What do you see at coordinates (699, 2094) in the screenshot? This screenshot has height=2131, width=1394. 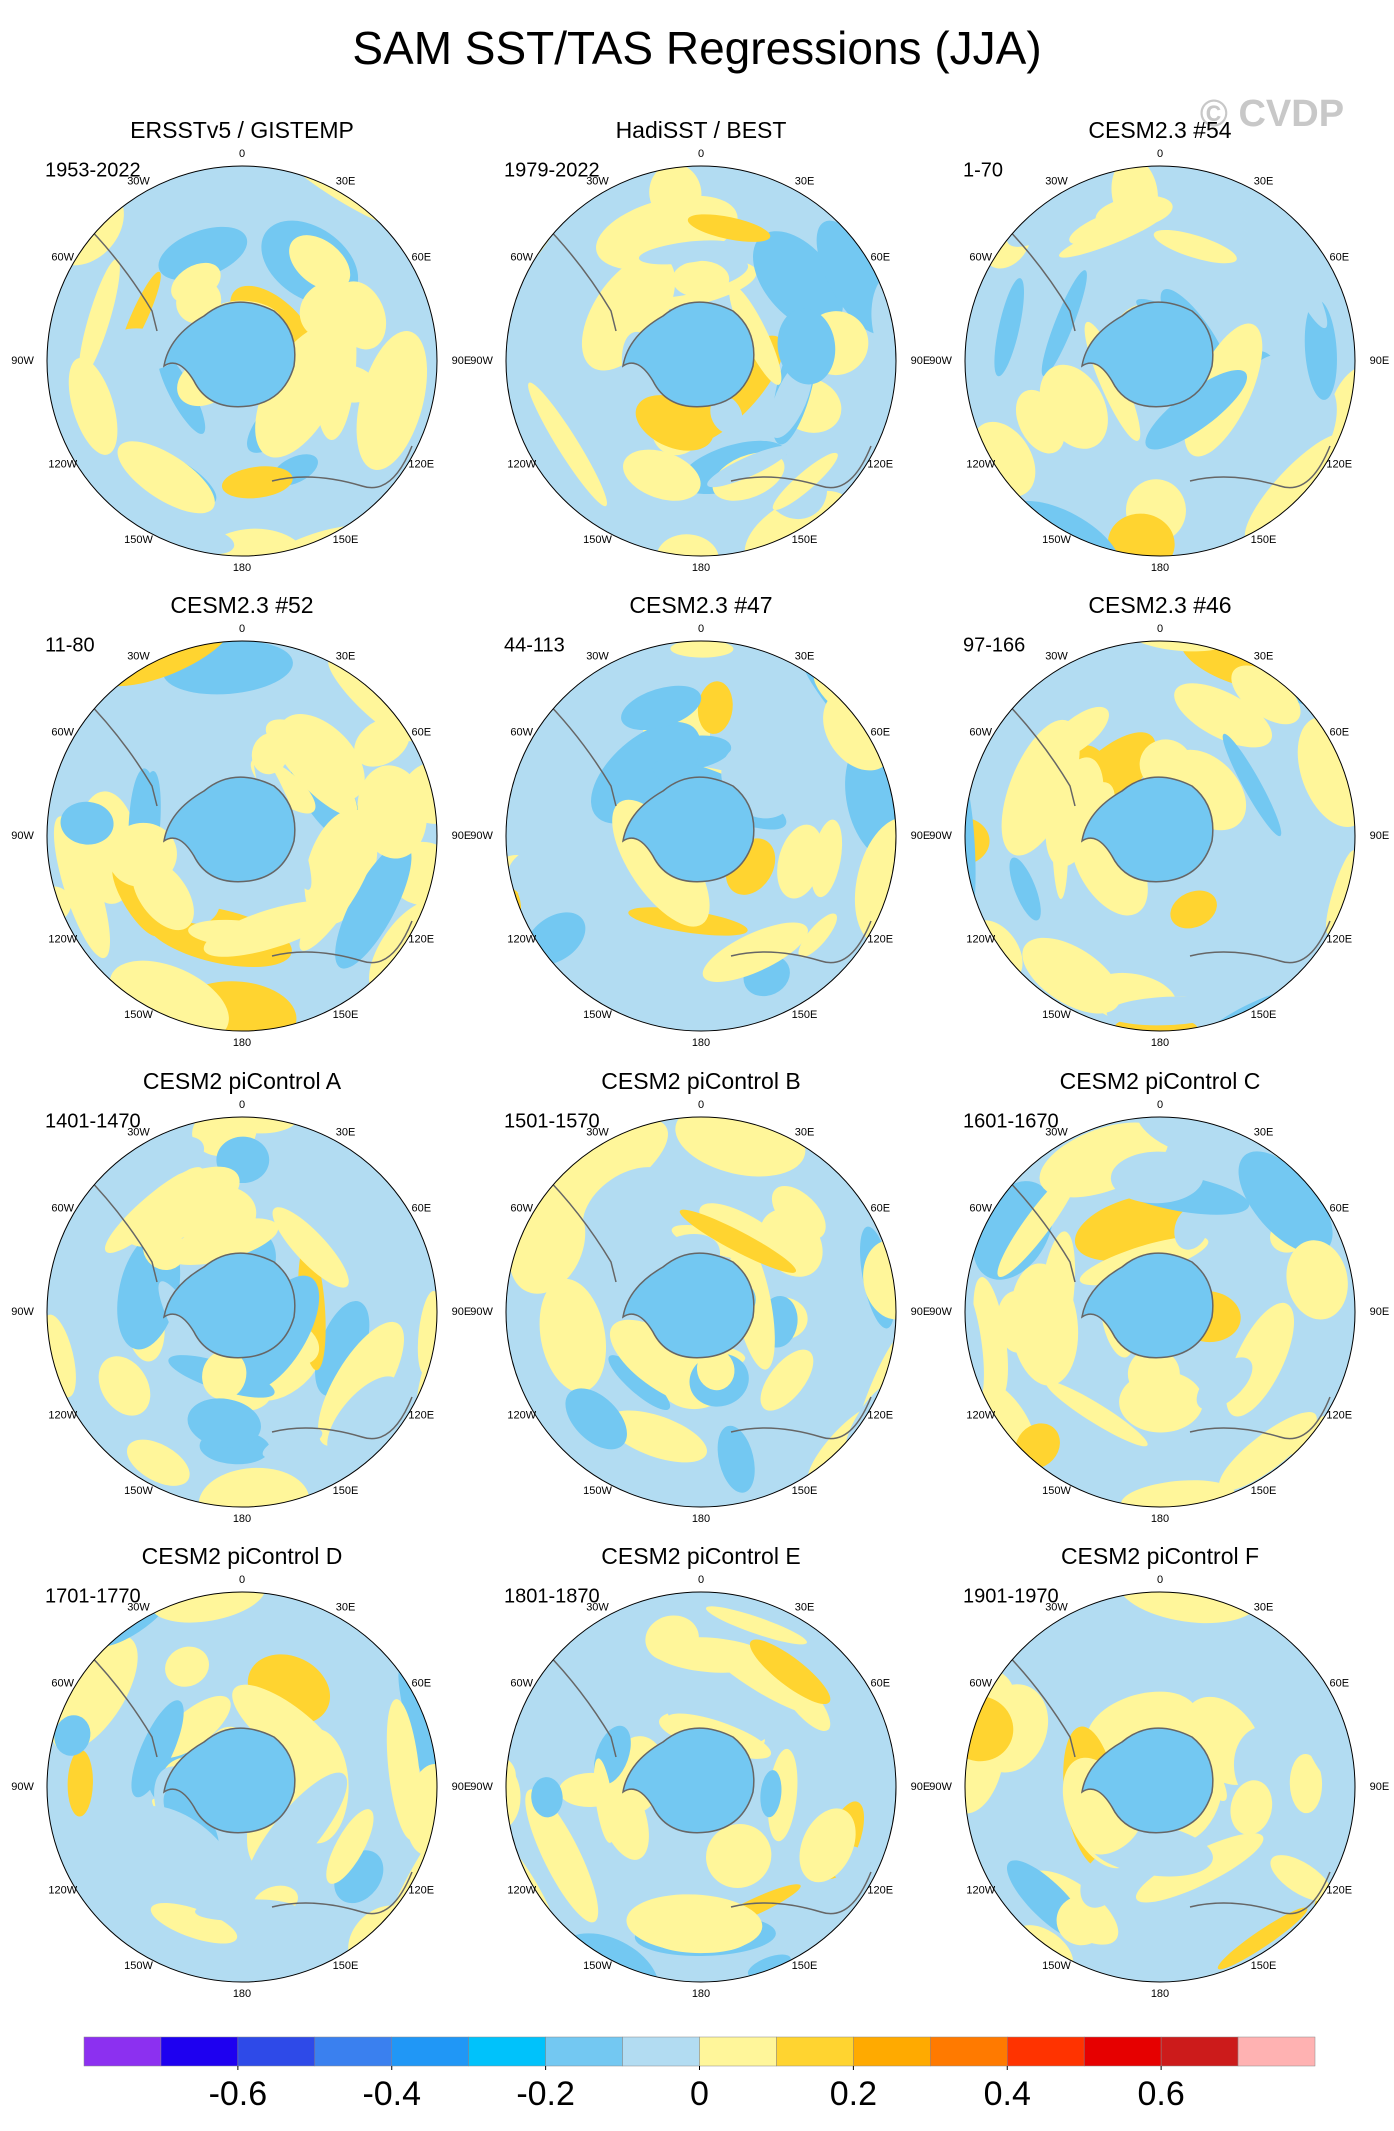 I see `colorbar-tick-label: 0` at bounding box center [699, 2094].